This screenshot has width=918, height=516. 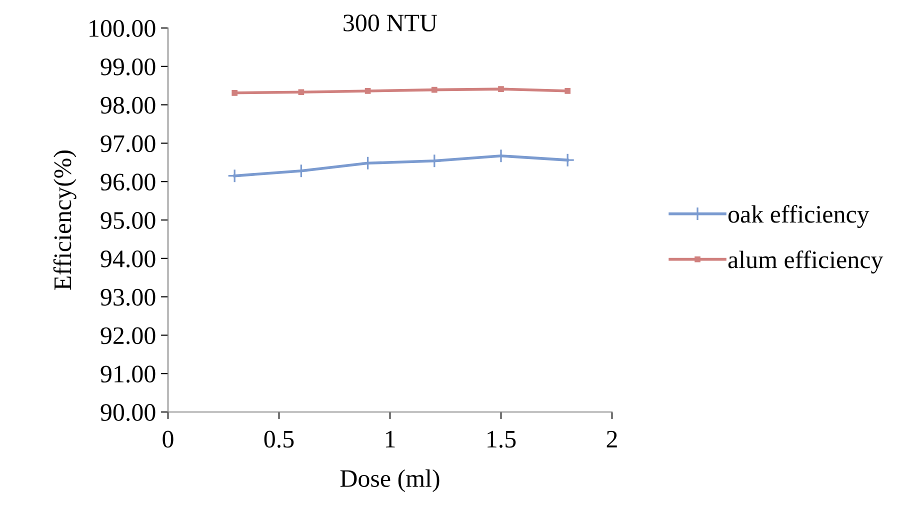 What do you see at coordinates (502, 439) in the screenshot?
I see `x-tick-label: 1.5` at bounding box center [502, 439].